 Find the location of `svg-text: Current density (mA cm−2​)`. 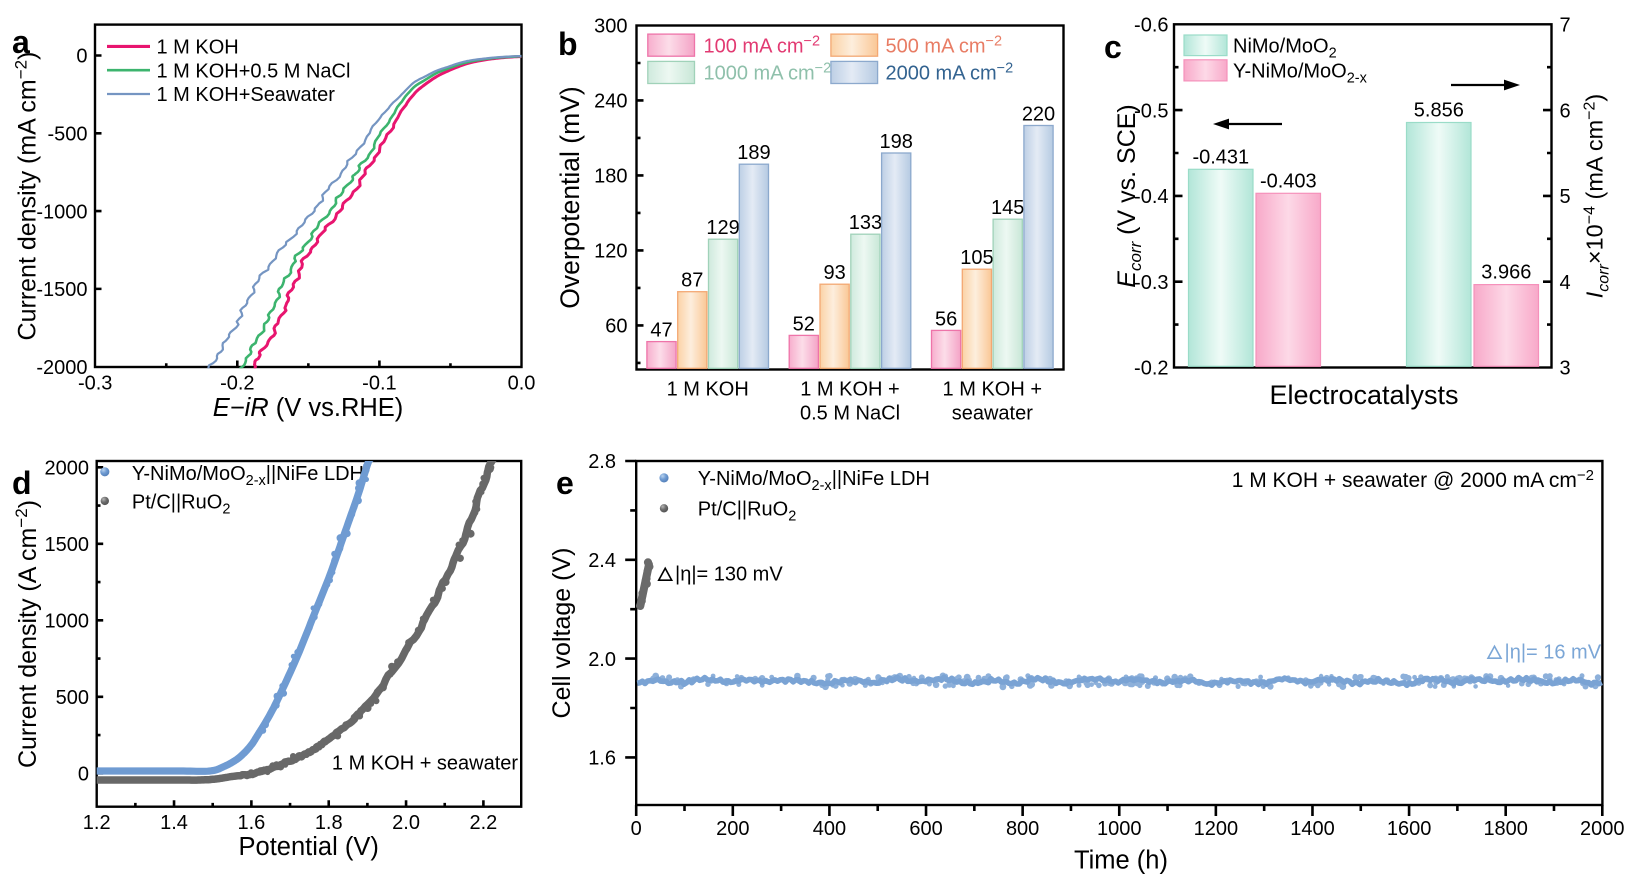

svg-text: Current density (mA cm−2​) is located at coordinates (27, 196).